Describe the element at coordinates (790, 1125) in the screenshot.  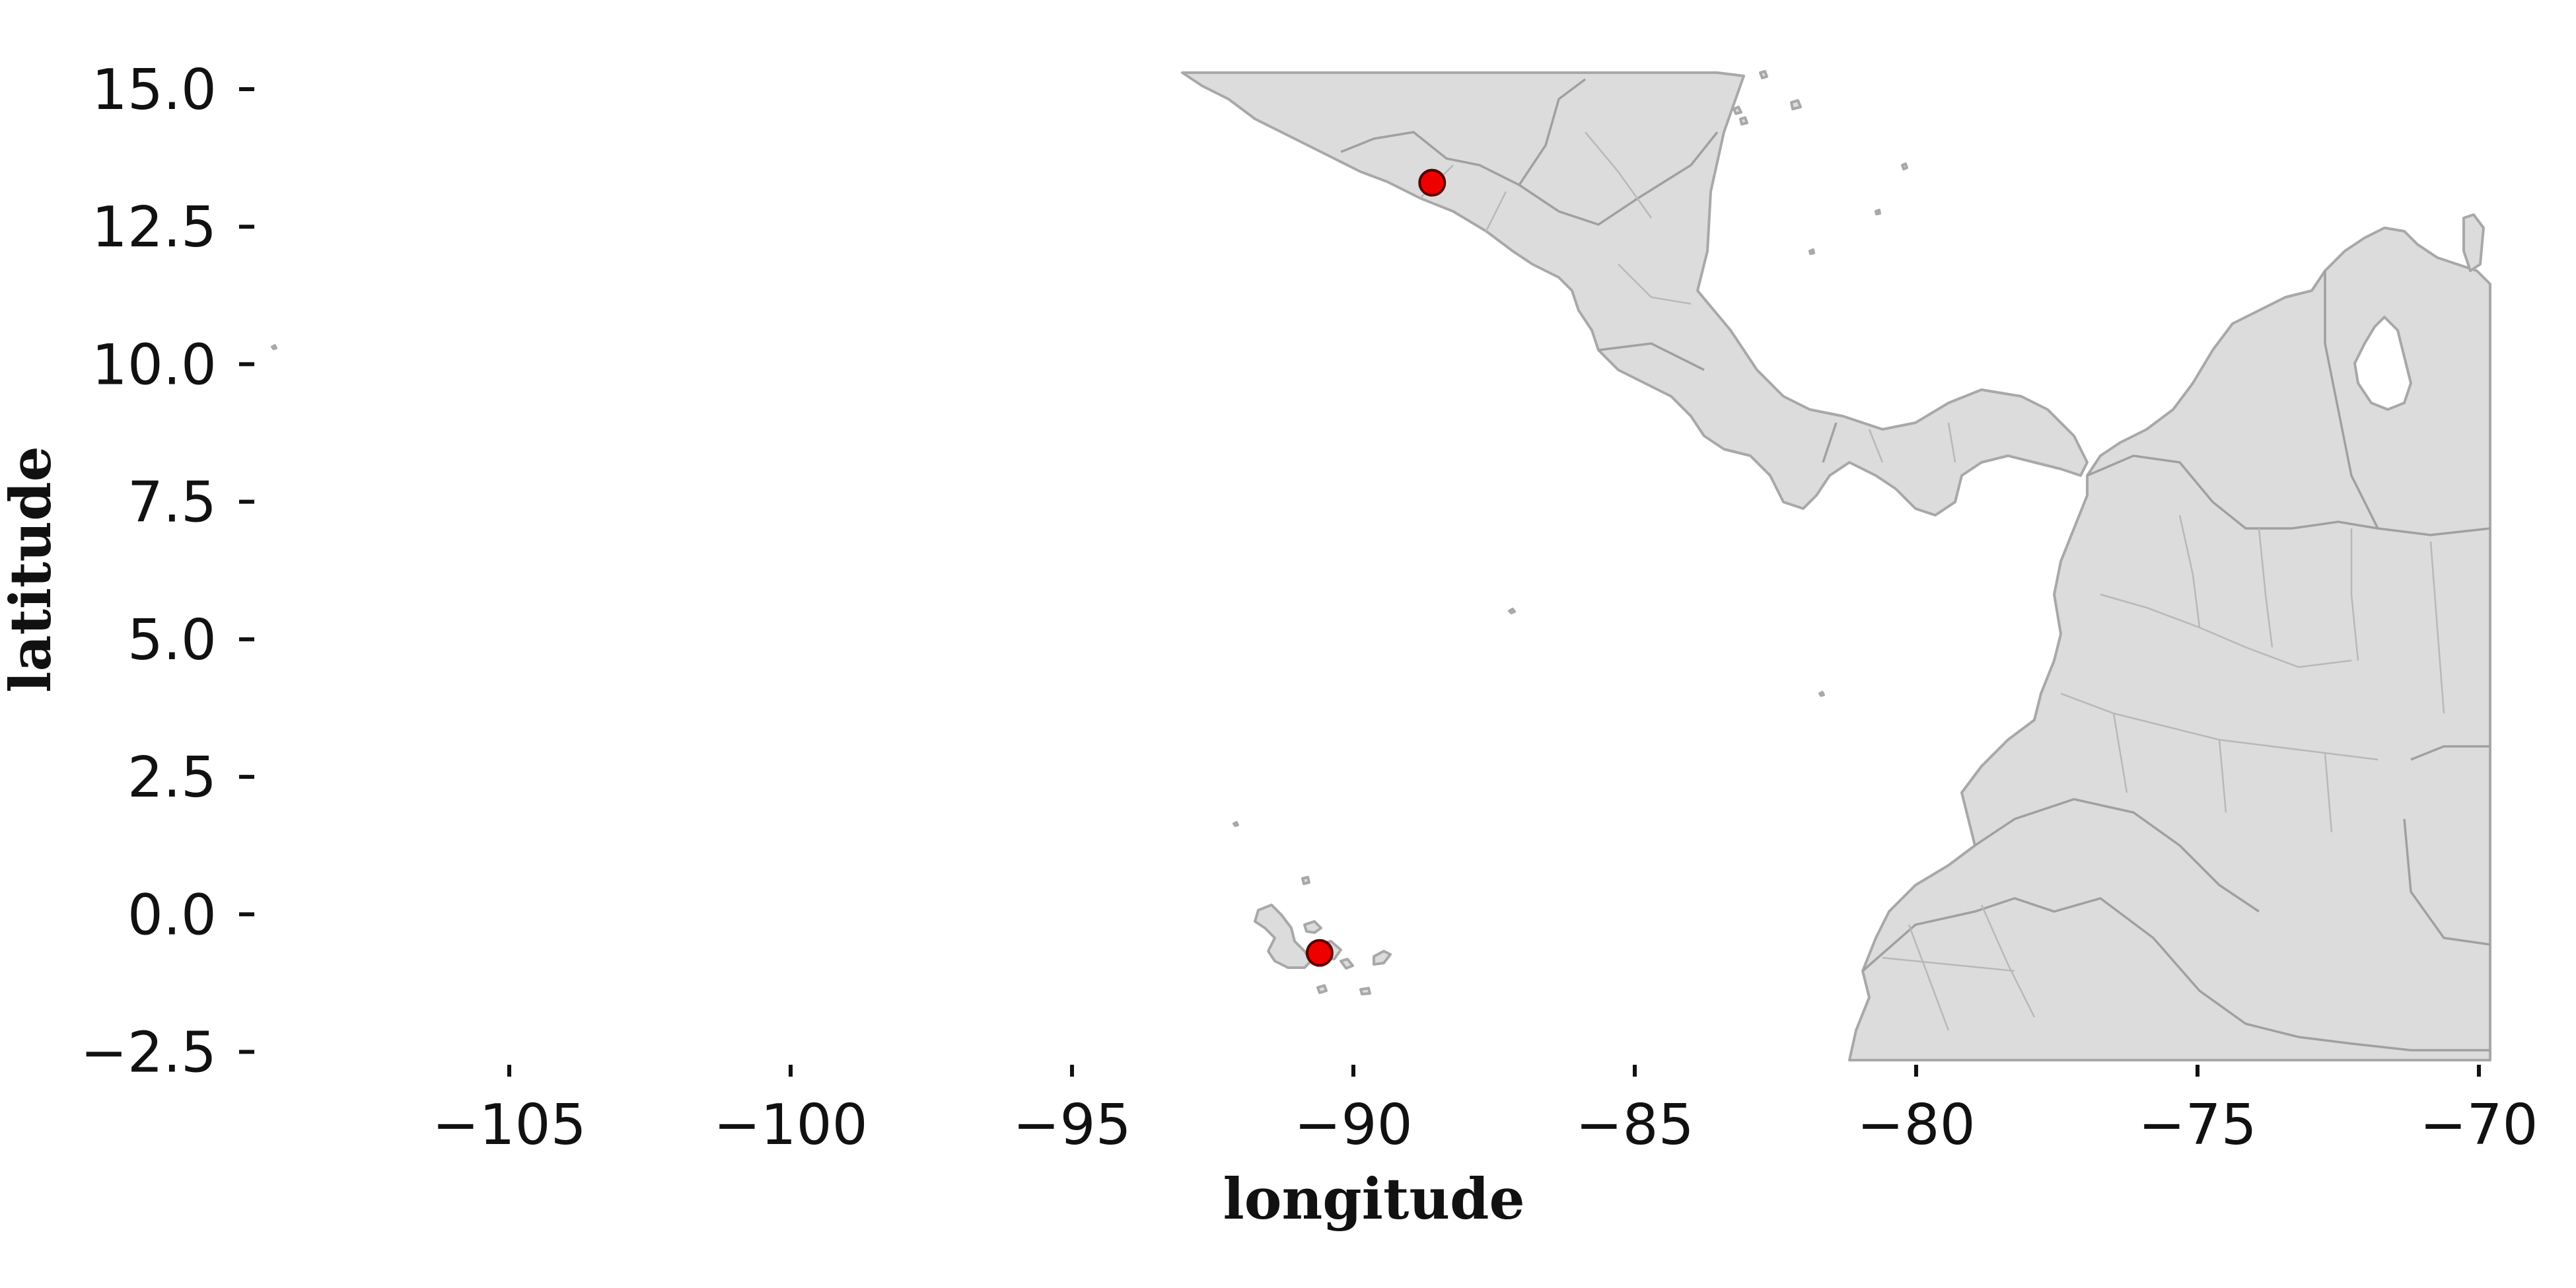
I see `x-tick-label: −100` at that location.